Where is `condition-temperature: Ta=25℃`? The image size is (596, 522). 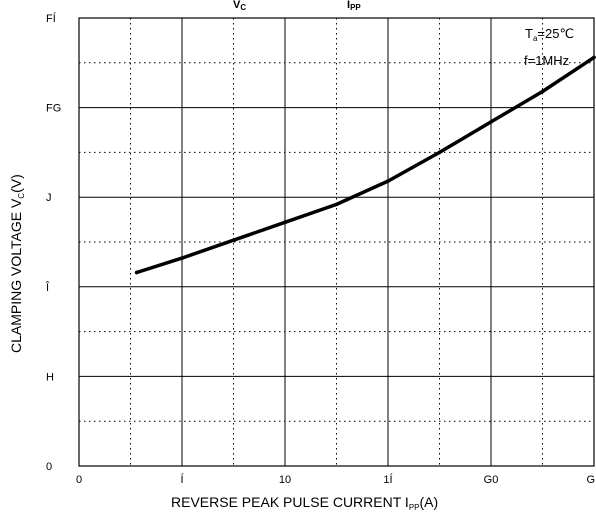
condition-temperature: Ta=25℃ is located at coordinates (549, 34).